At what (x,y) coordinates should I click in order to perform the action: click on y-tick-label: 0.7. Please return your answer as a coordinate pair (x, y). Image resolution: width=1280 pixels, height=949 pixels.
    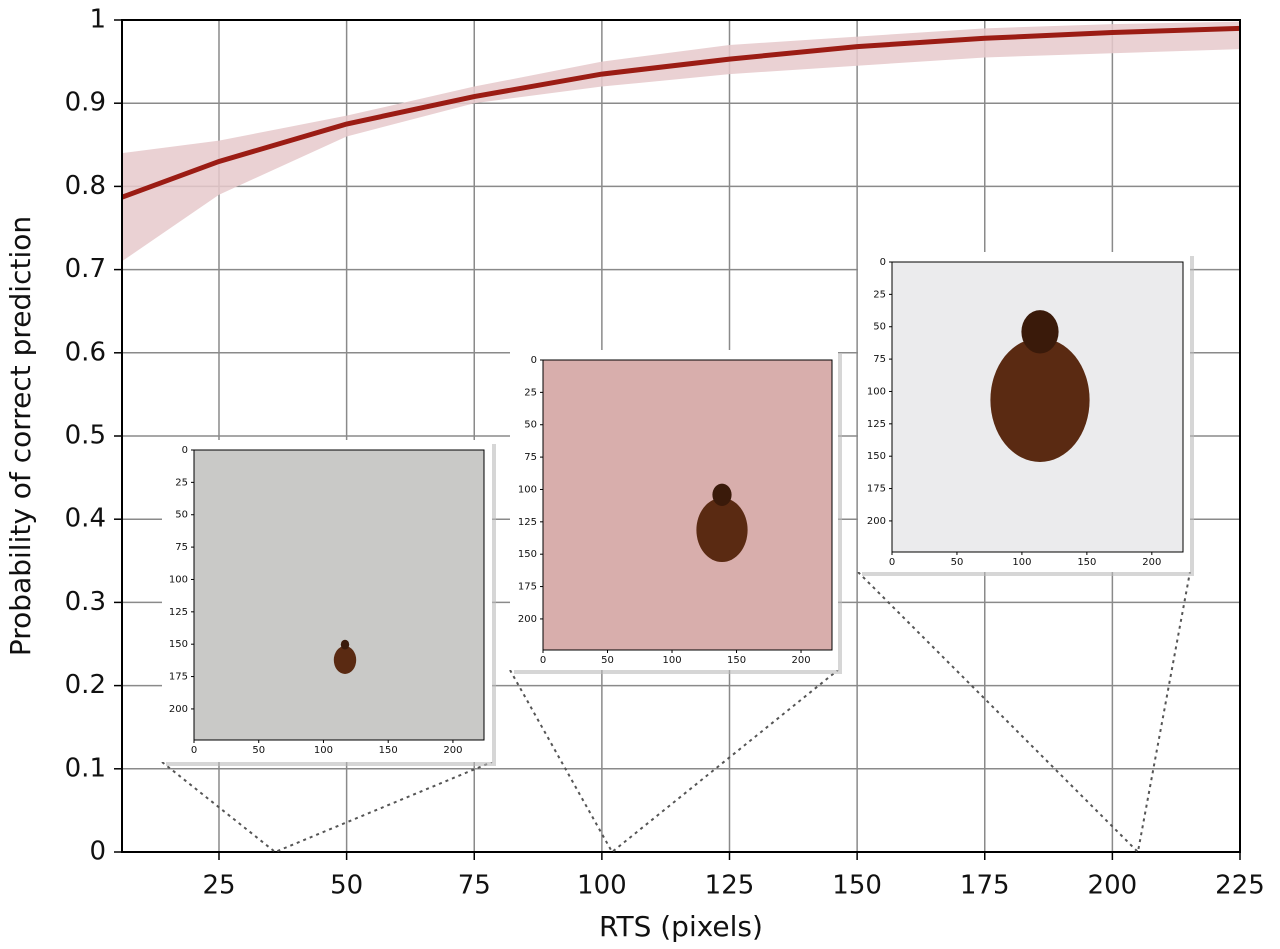
    Looking at the image, I should click on (85, 269).